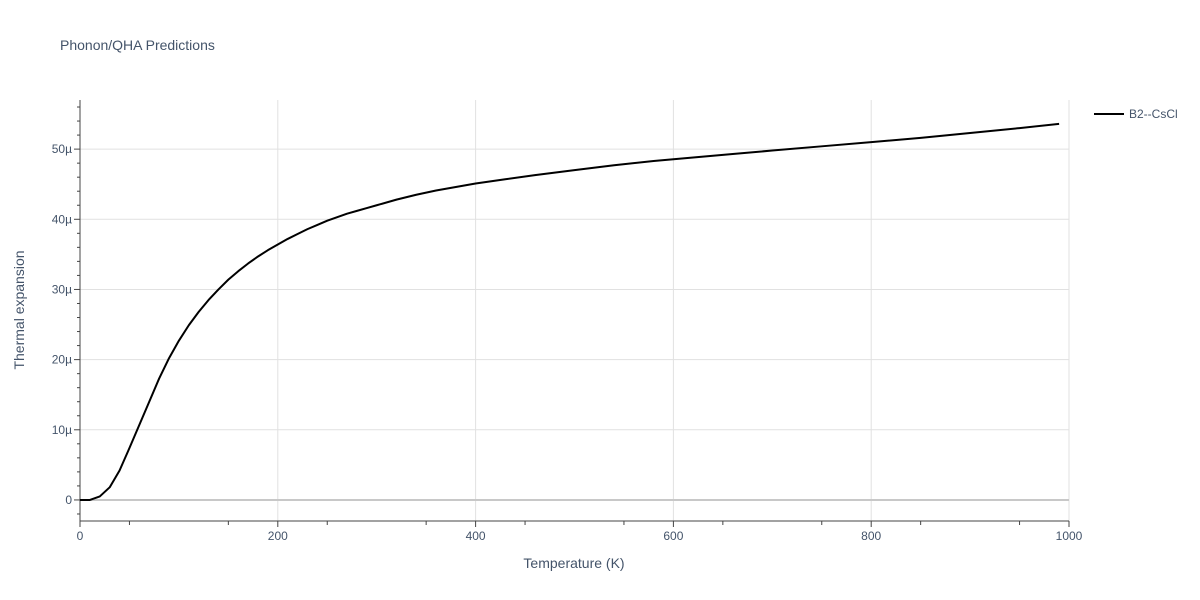 The image size is (1200, 600). I want to click on x-axis-ticks: 0 200 400 600 800 1000, so click(580, 532).